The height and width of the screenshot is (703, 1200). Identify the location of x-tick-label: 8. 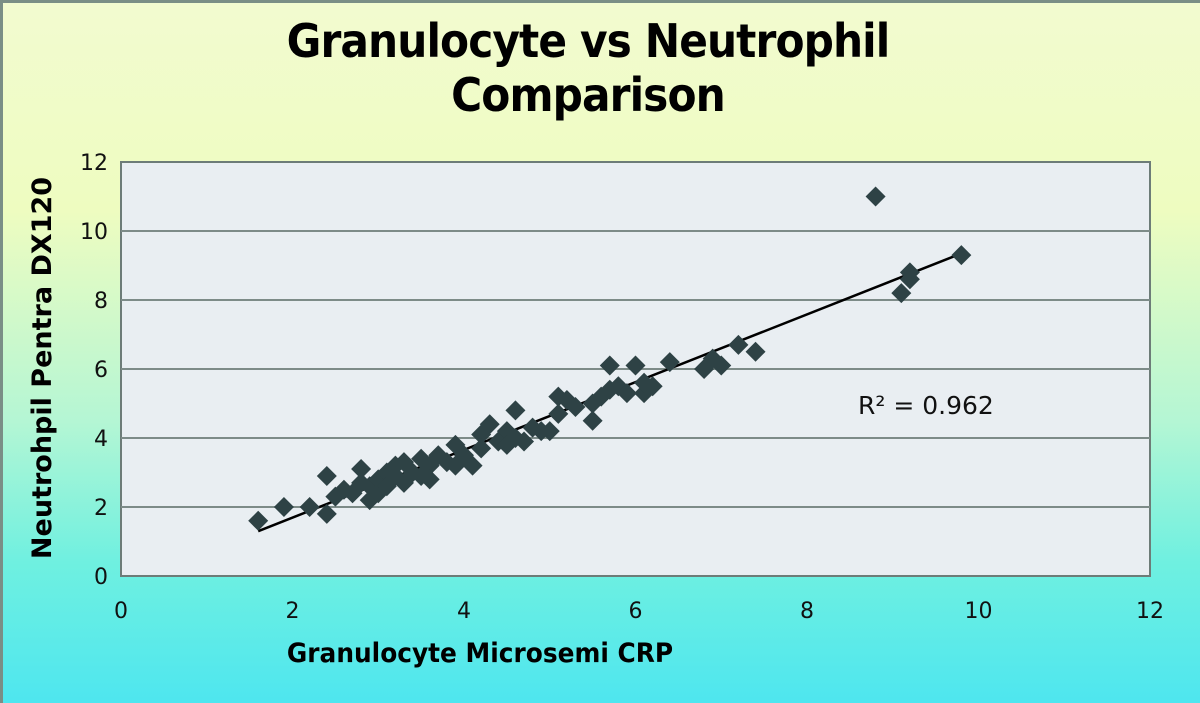
(807, 611).